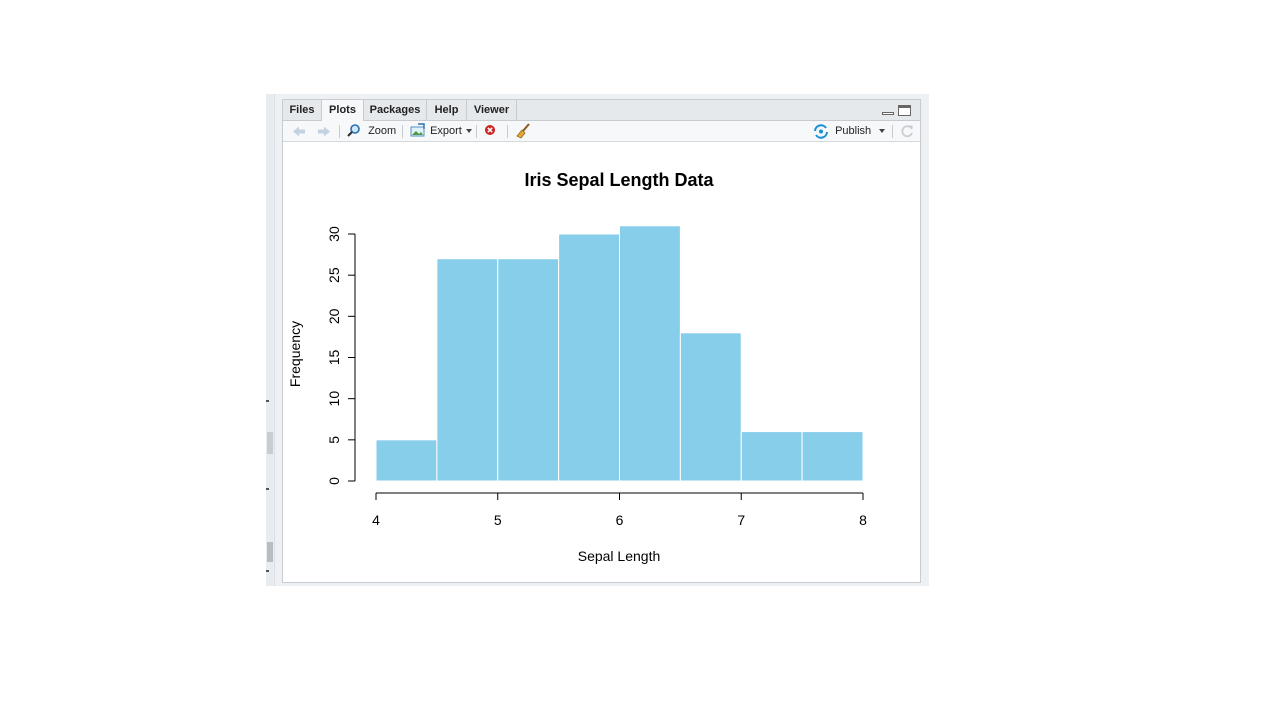 The width and height of the screenshot is (1280, 720). Describe the element at coordinates (619, 556) in the screenshot. I see `x-axis-label: Sepal Length` at that location.